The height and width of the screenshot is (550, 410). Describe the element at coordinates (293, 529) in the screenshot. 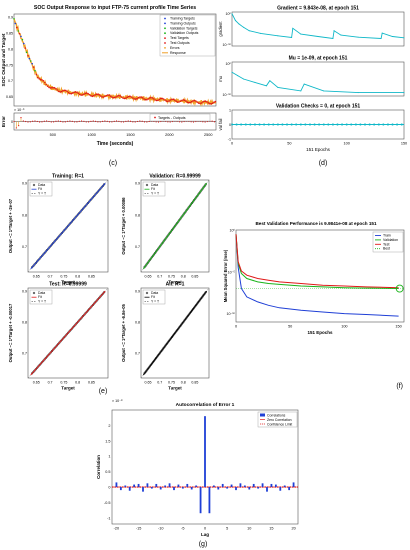

I see `chart-g-xtick: 20` at that location.